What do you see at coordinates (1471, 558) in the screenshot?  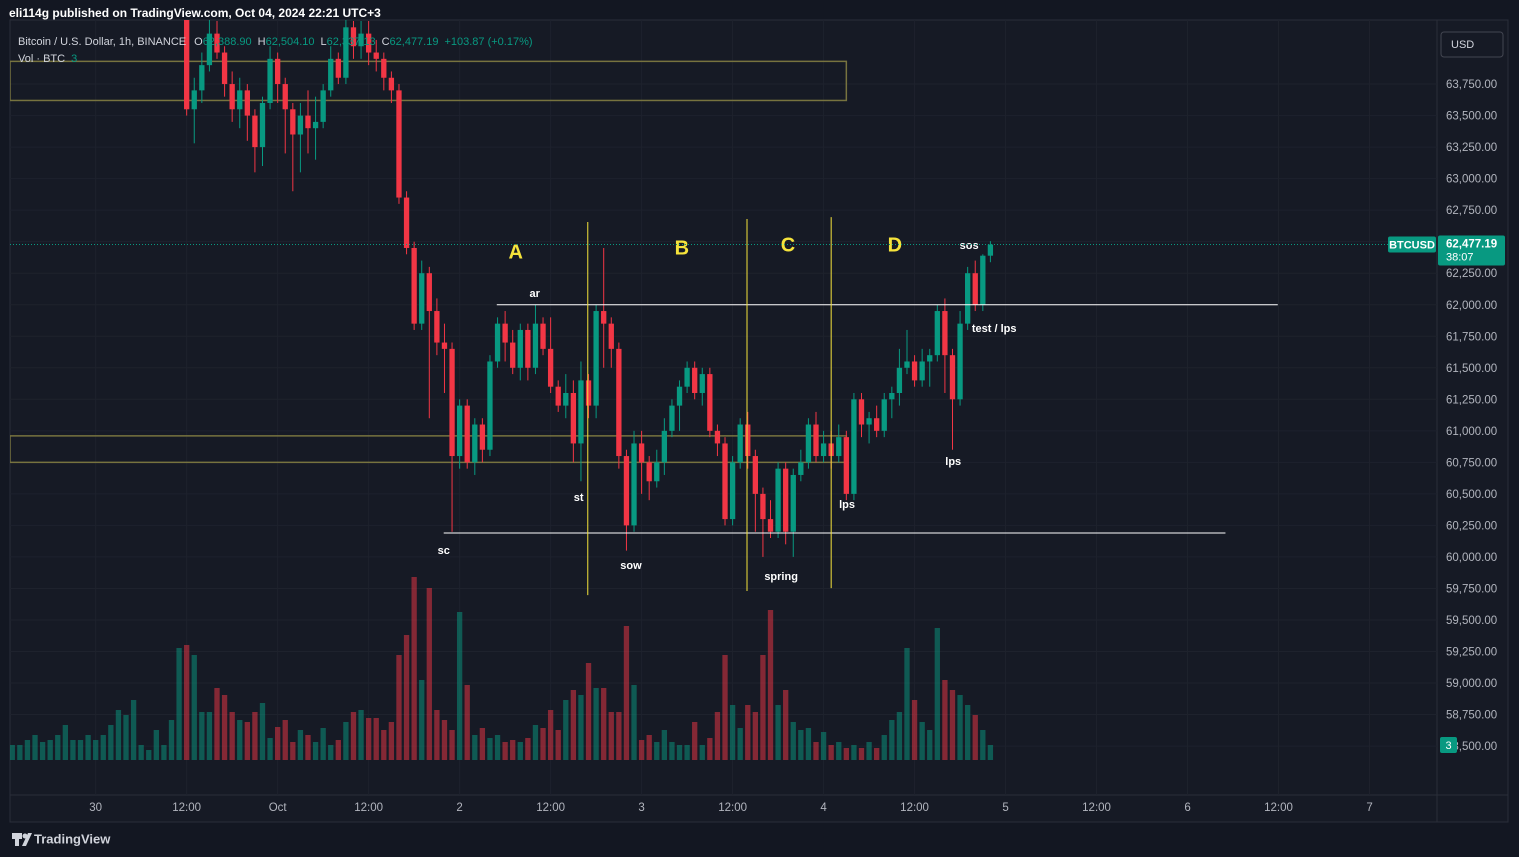 I see `y-tick-label: 60,000.00` at bounding box center [1471, 558].